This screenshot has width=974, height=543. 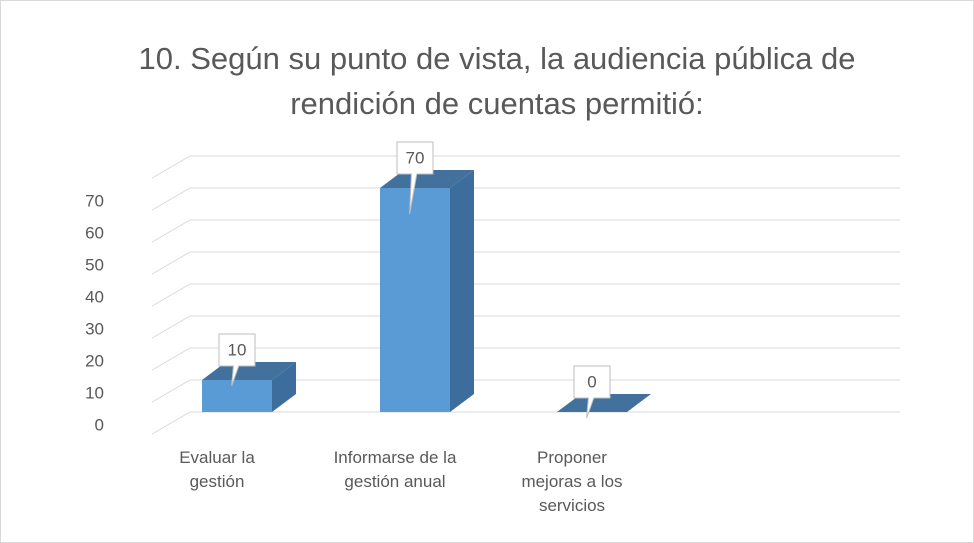 I want to click on data-label: 70, so click(x=415, y=157).